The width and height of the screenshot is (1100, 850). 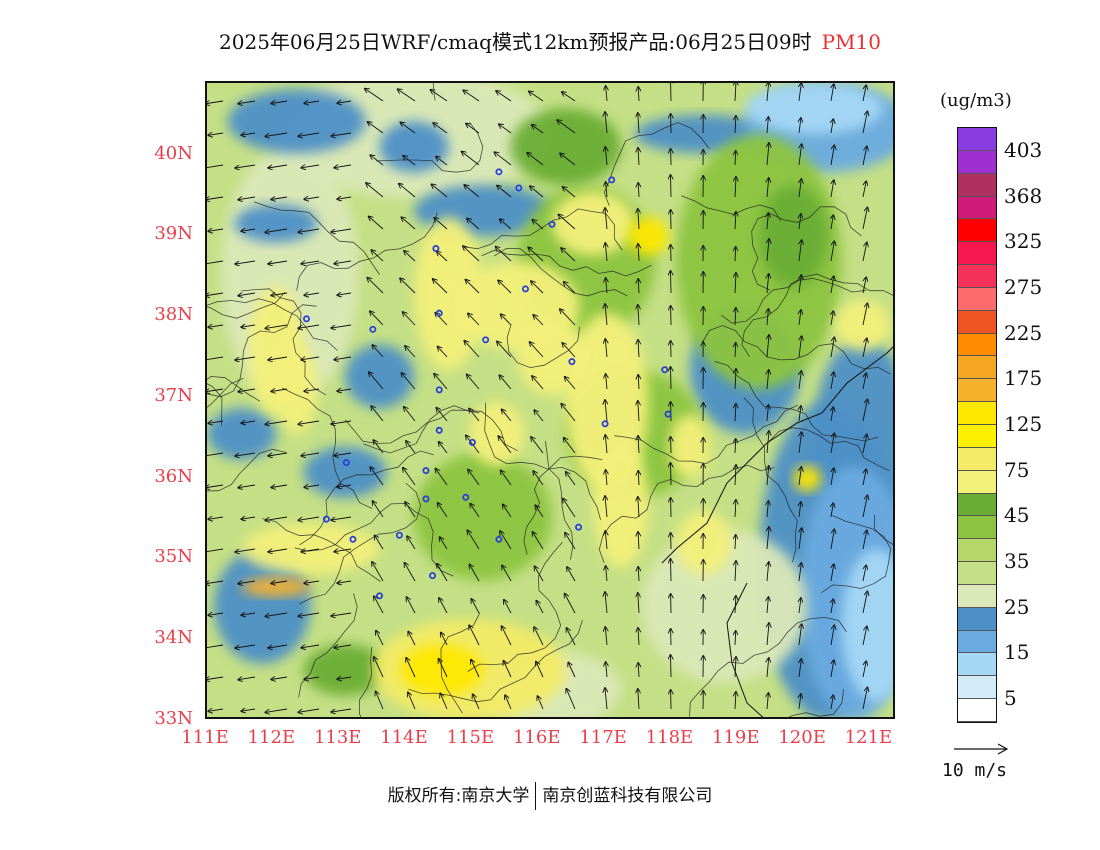 I want to click on lat-tick-label: 34N, so click(x=173, y=638).